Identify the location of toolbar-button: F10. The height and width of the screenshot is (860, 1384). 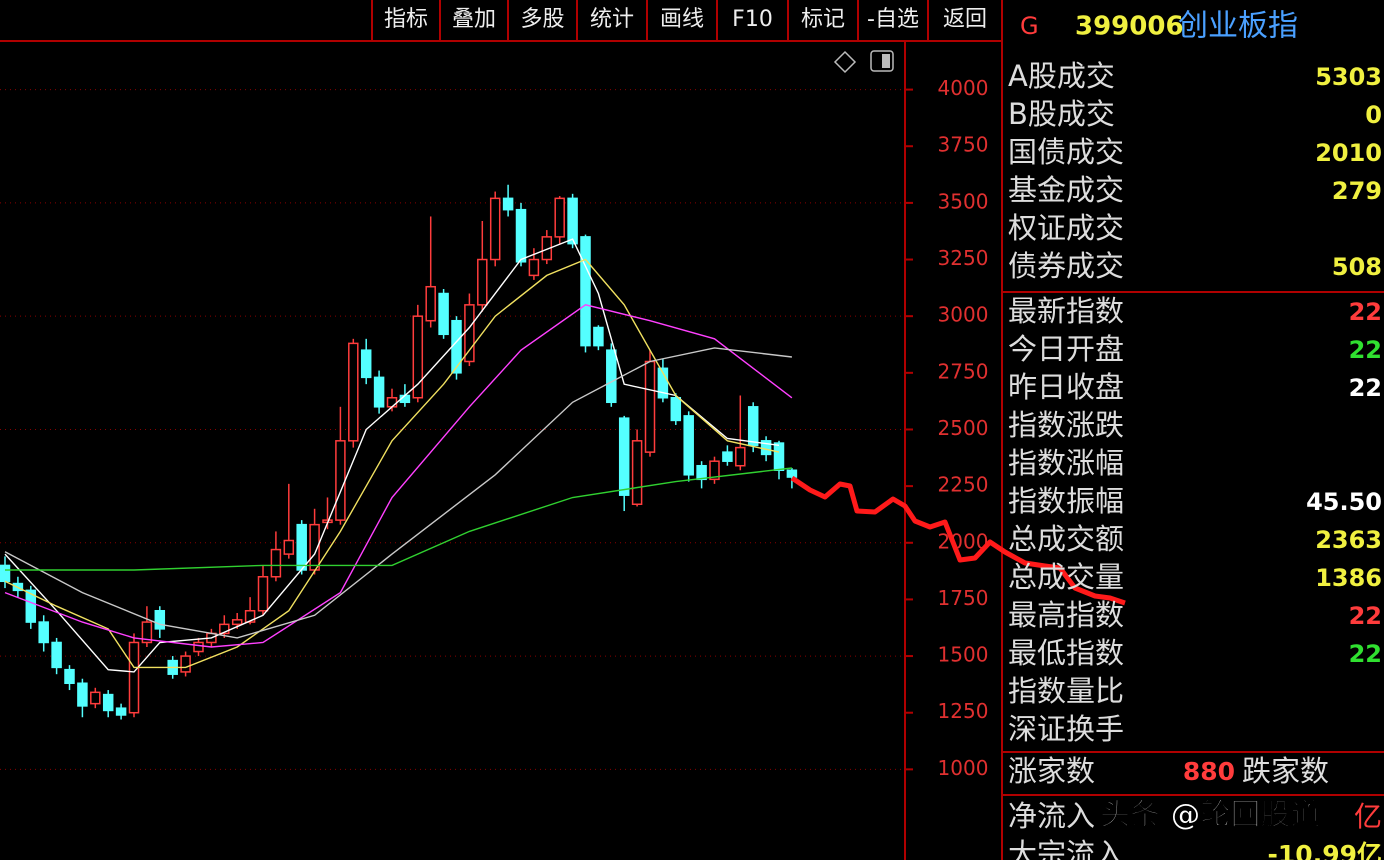
(752, 19).